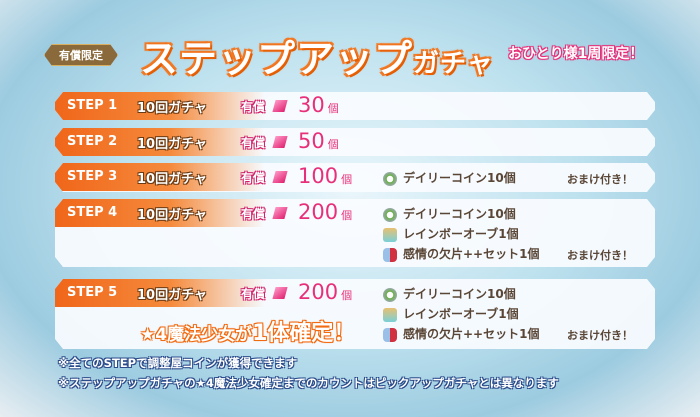  I want to click on gem-amount: 30 個, so click(318, 105).